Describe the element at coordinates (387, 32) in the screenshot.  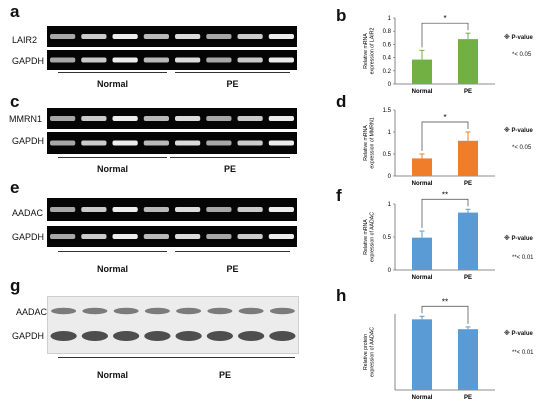
I see `y-tick-label: 0.8` at that location.